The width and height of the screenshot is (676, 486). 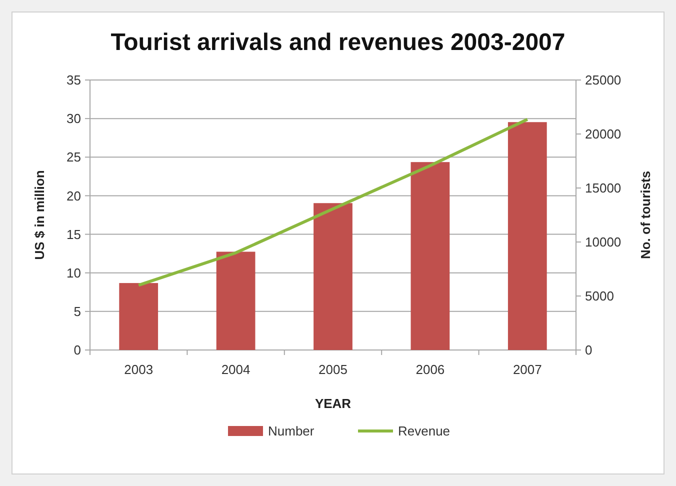 I want to click on y-tick-label: 35, so click(x=73, y=80).